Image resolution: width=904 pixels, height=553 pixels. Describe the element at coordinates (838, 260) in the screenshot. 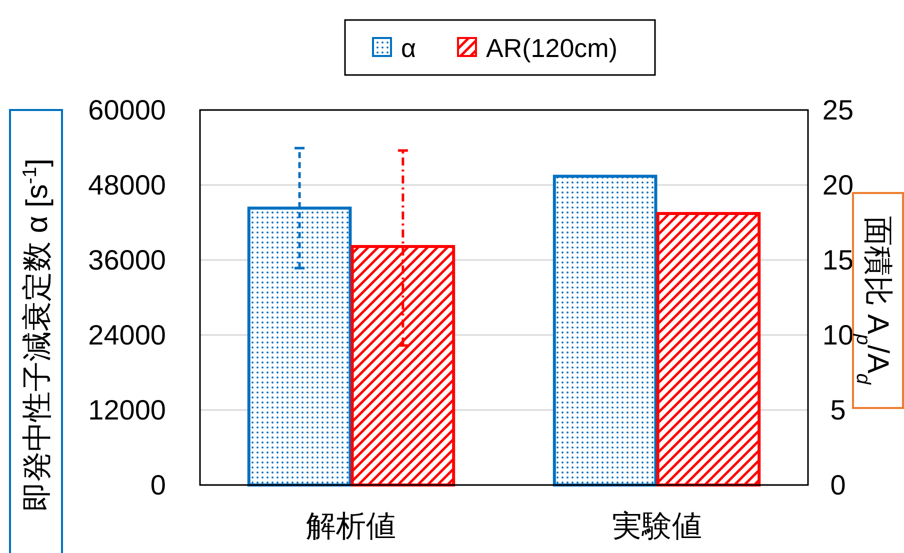

I see `y2-tick-label: 15` at that location.